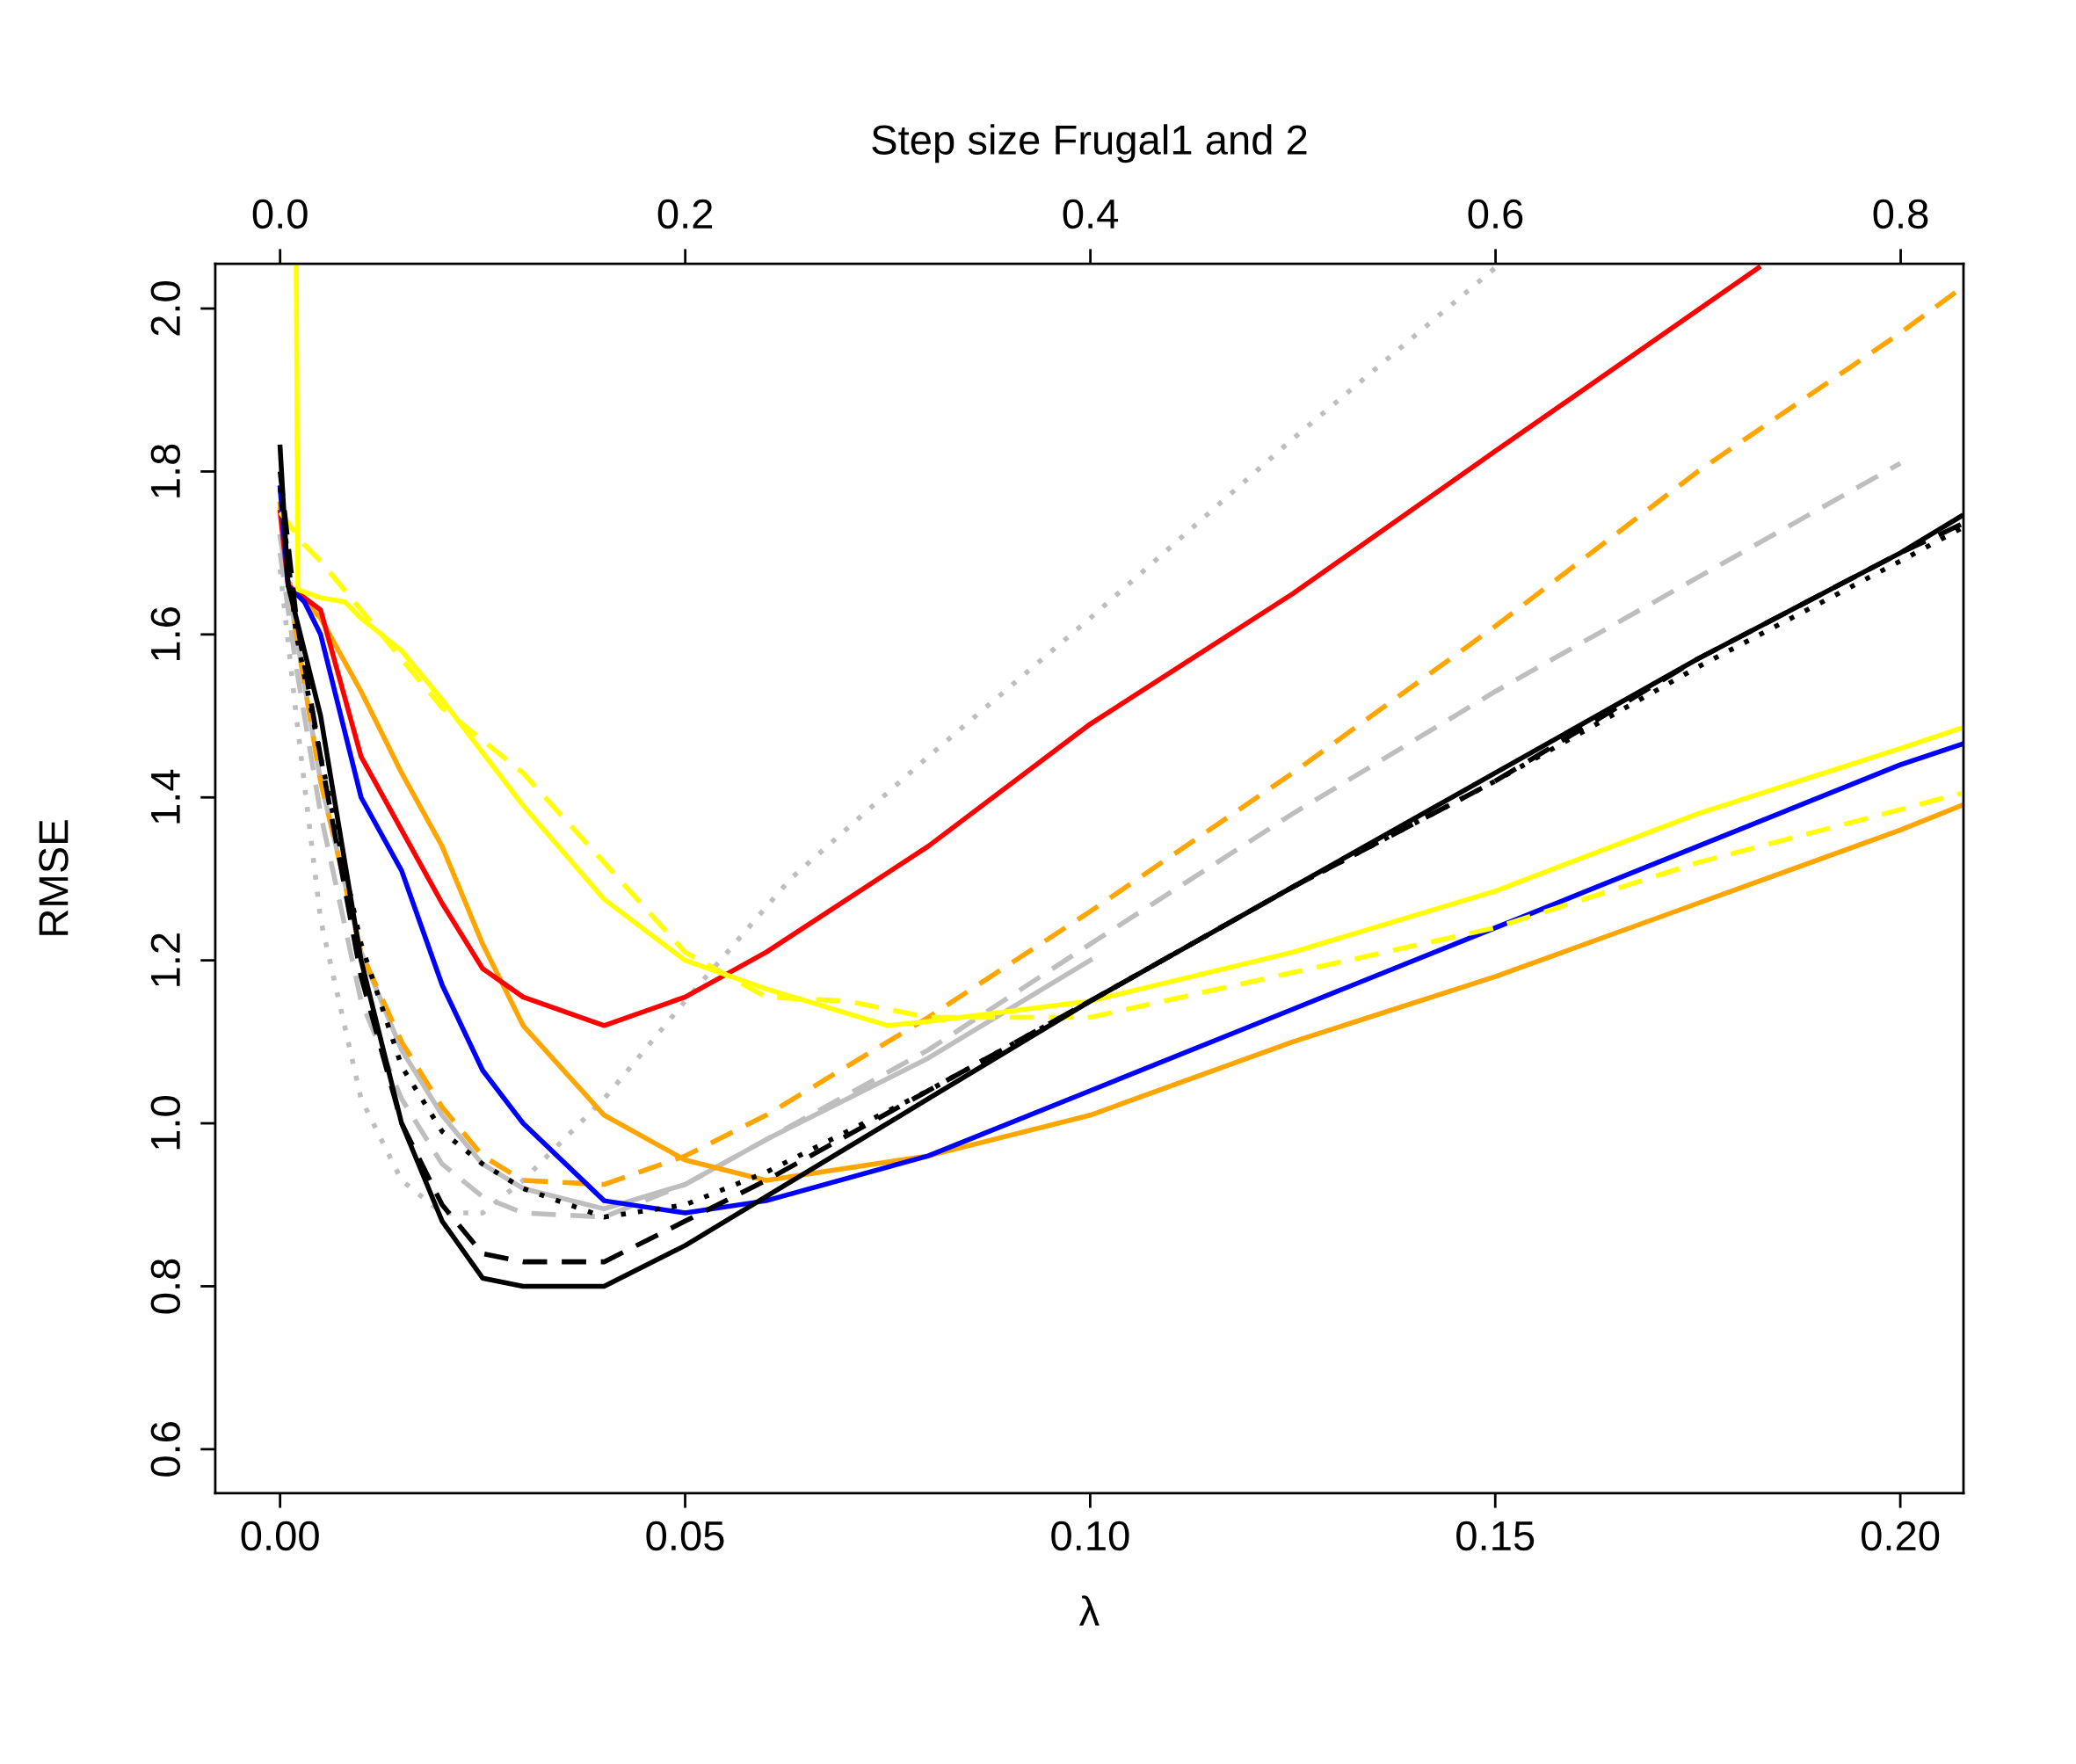  What do you see at coordinates (165, 634) in the screenshot?
I see `y-tick-label: 1.6` at bounding box center [165, 634].